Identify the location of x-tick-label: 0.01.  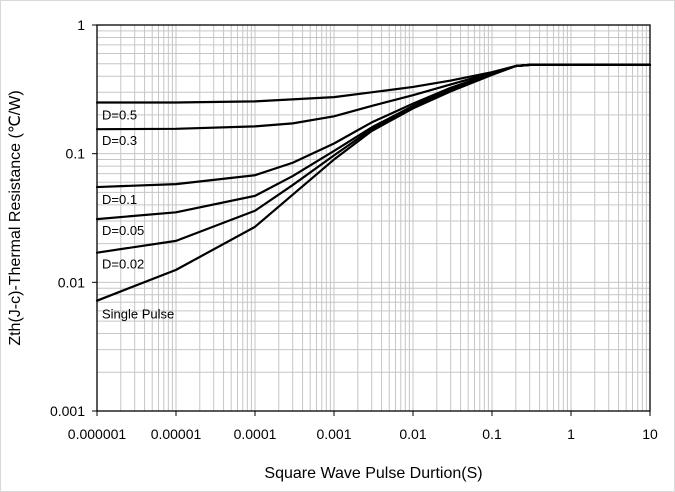
(412, 434).